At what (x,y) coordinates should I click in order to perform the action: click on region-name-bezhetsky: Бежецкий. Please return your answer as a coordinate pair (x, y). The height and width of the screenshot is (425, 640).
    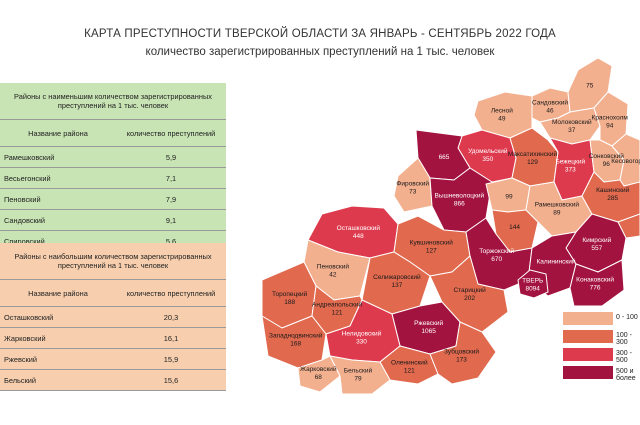
    Looking at the image, I should click on (570, 162).